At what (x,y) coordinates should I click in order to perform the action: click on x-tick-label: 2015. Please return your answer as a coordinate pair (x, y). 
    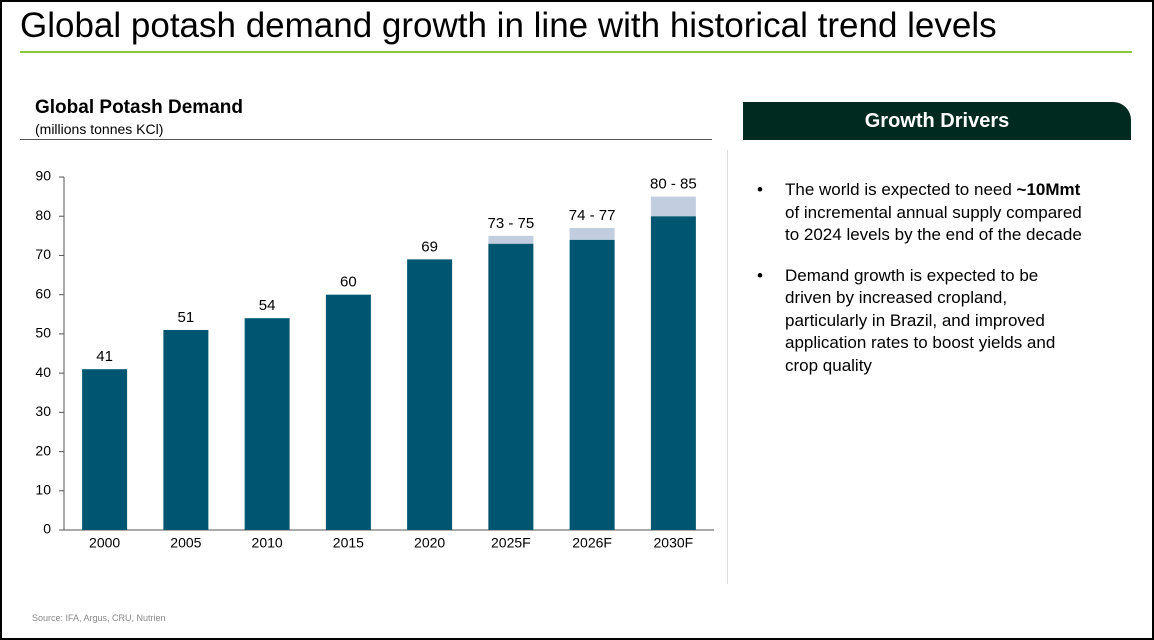
    Looking at the image, I should click on (348, 543).